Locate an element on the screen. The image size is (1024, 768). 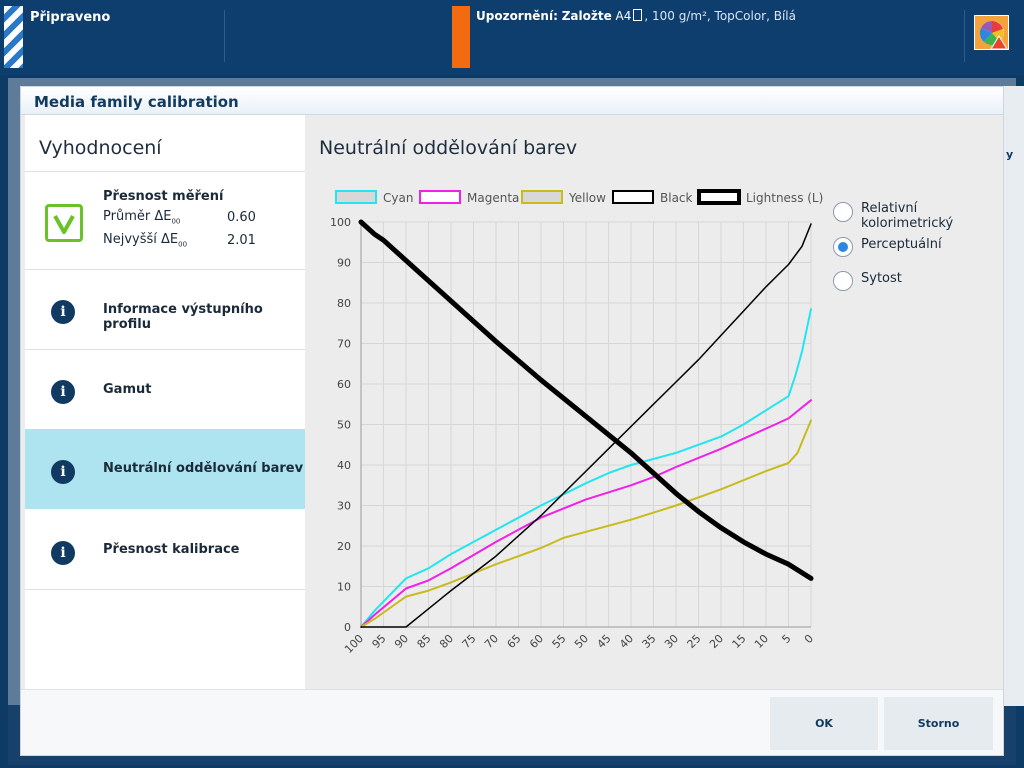
x-tick-label: 65 is located at coordinates (514, 641).